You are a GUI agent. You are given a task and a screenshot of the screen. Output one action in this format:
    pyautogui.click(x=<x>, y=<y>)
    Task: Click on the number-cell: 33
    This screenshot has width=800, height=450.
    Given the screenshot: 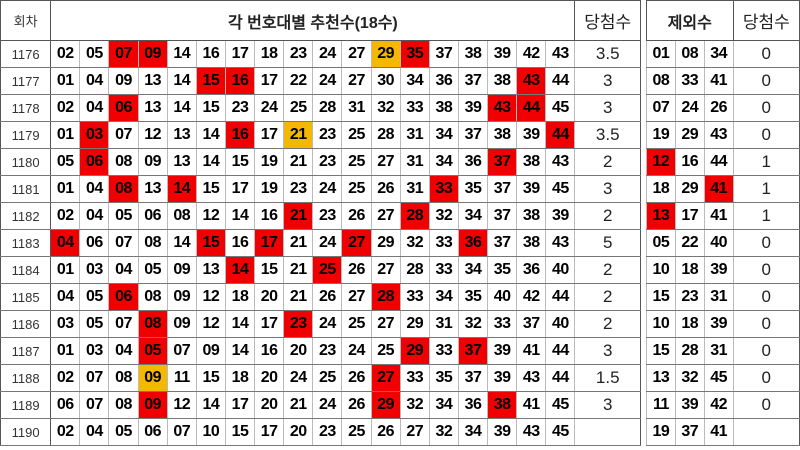 What is the action you would take?
    pyautogui.click(x=443, y=243)
    